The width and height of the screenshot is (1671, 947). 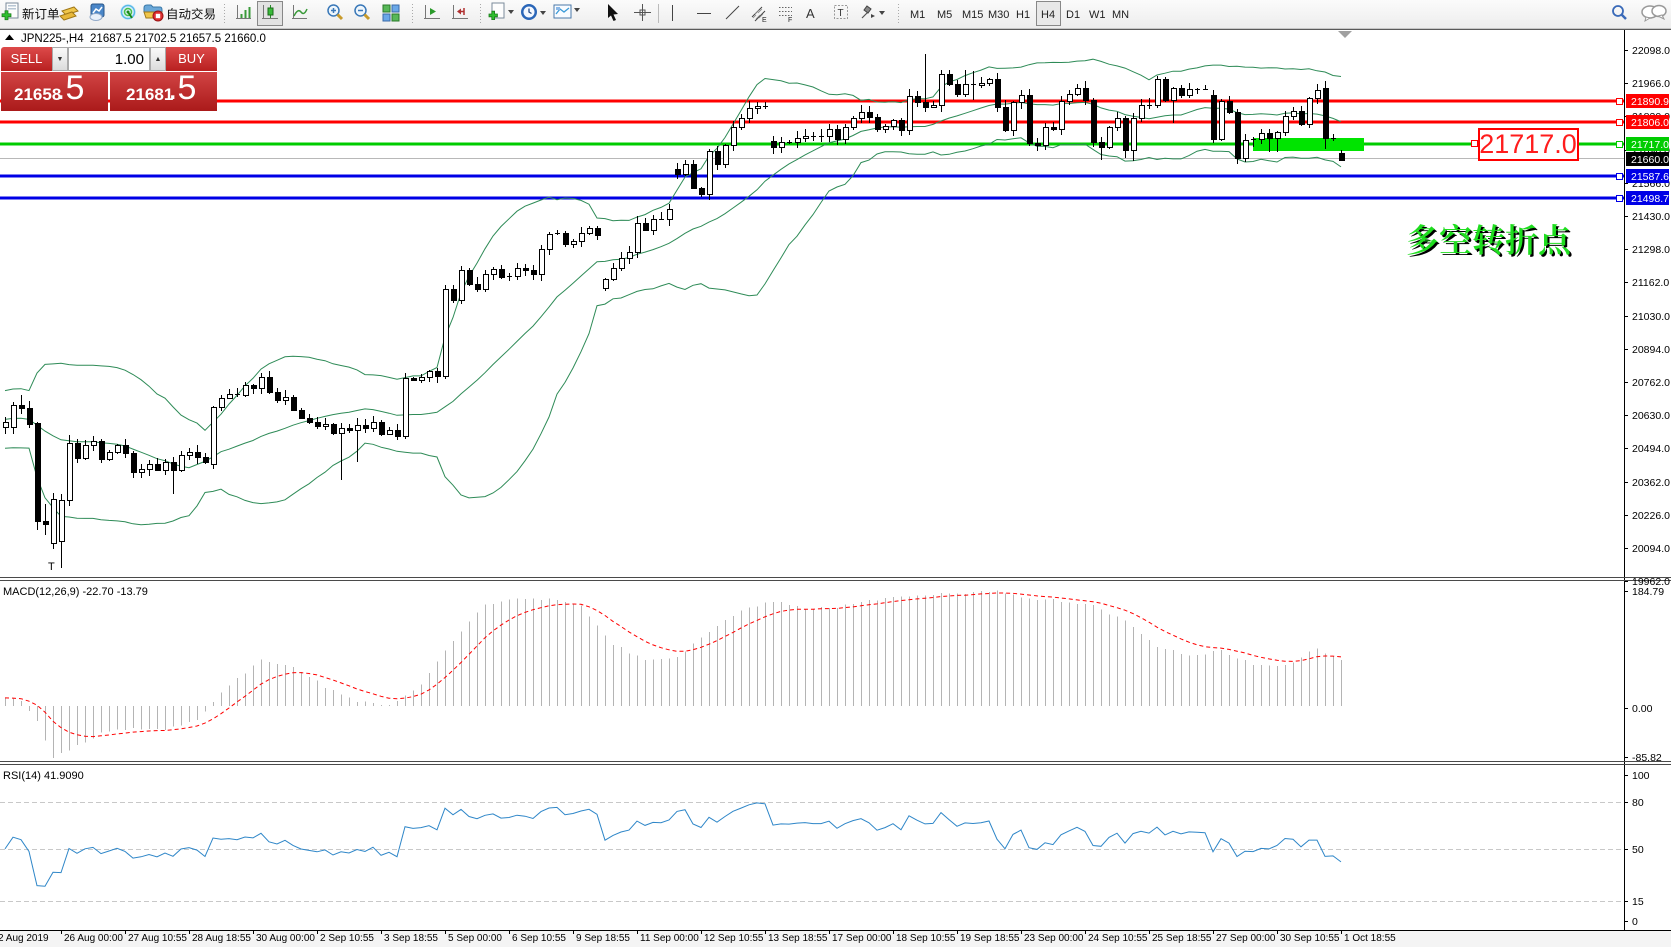 What do you see at coordinates (1638, 902) in the screenshot?
I see `svg-text: 15` at bounding box center [1638, 902].